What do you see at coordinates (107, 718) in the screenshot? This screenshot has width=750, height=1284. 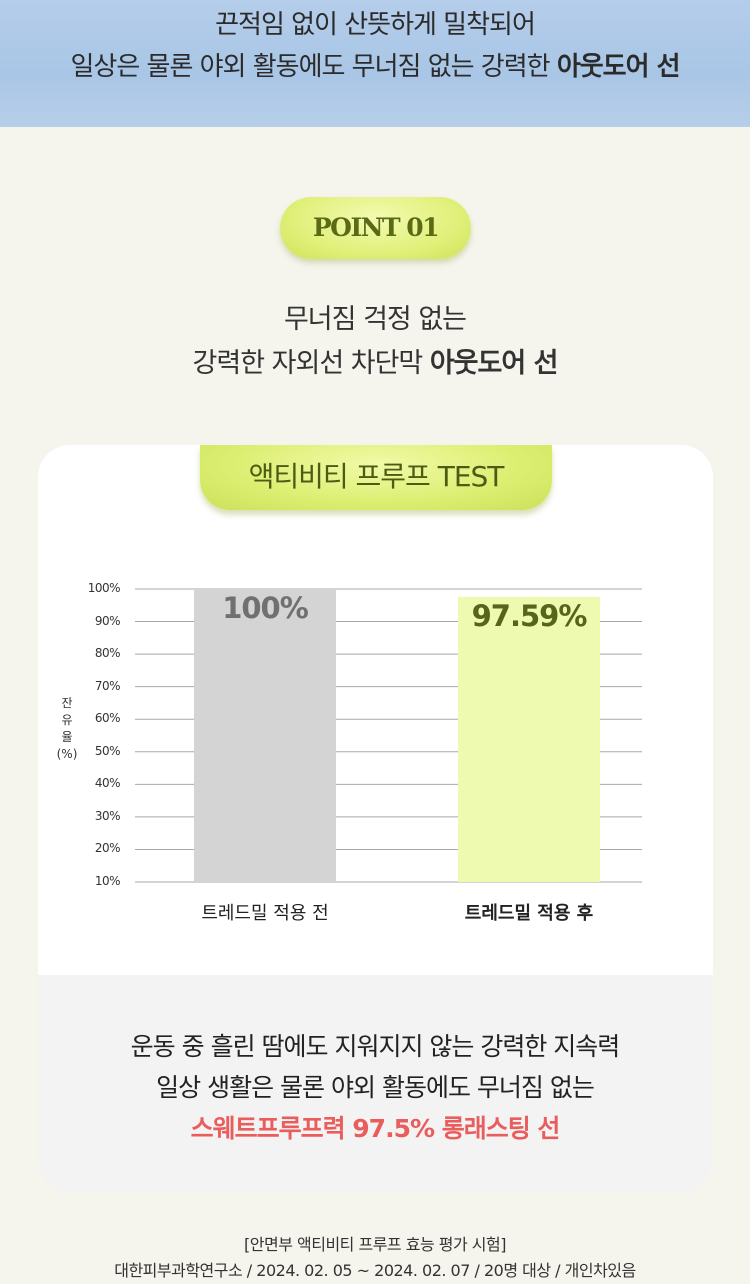 I see `y-tick-label: 60%` at bounding box center [107, 718].